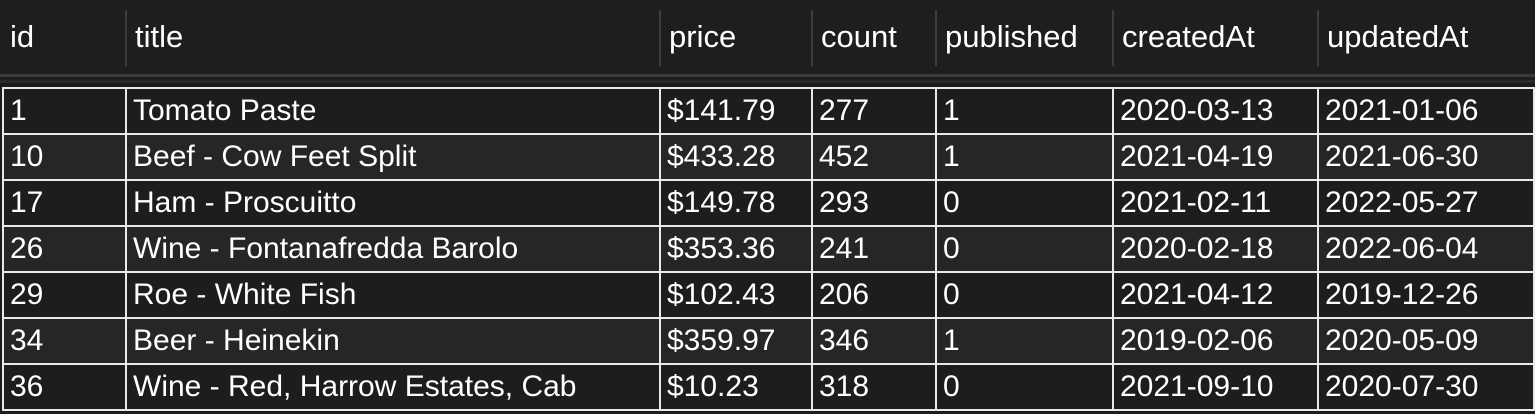 This screenshot has height=414, width=1535. I want to click on cell-title: Wine - Fontanafredda Barolo, so click(393, 249).